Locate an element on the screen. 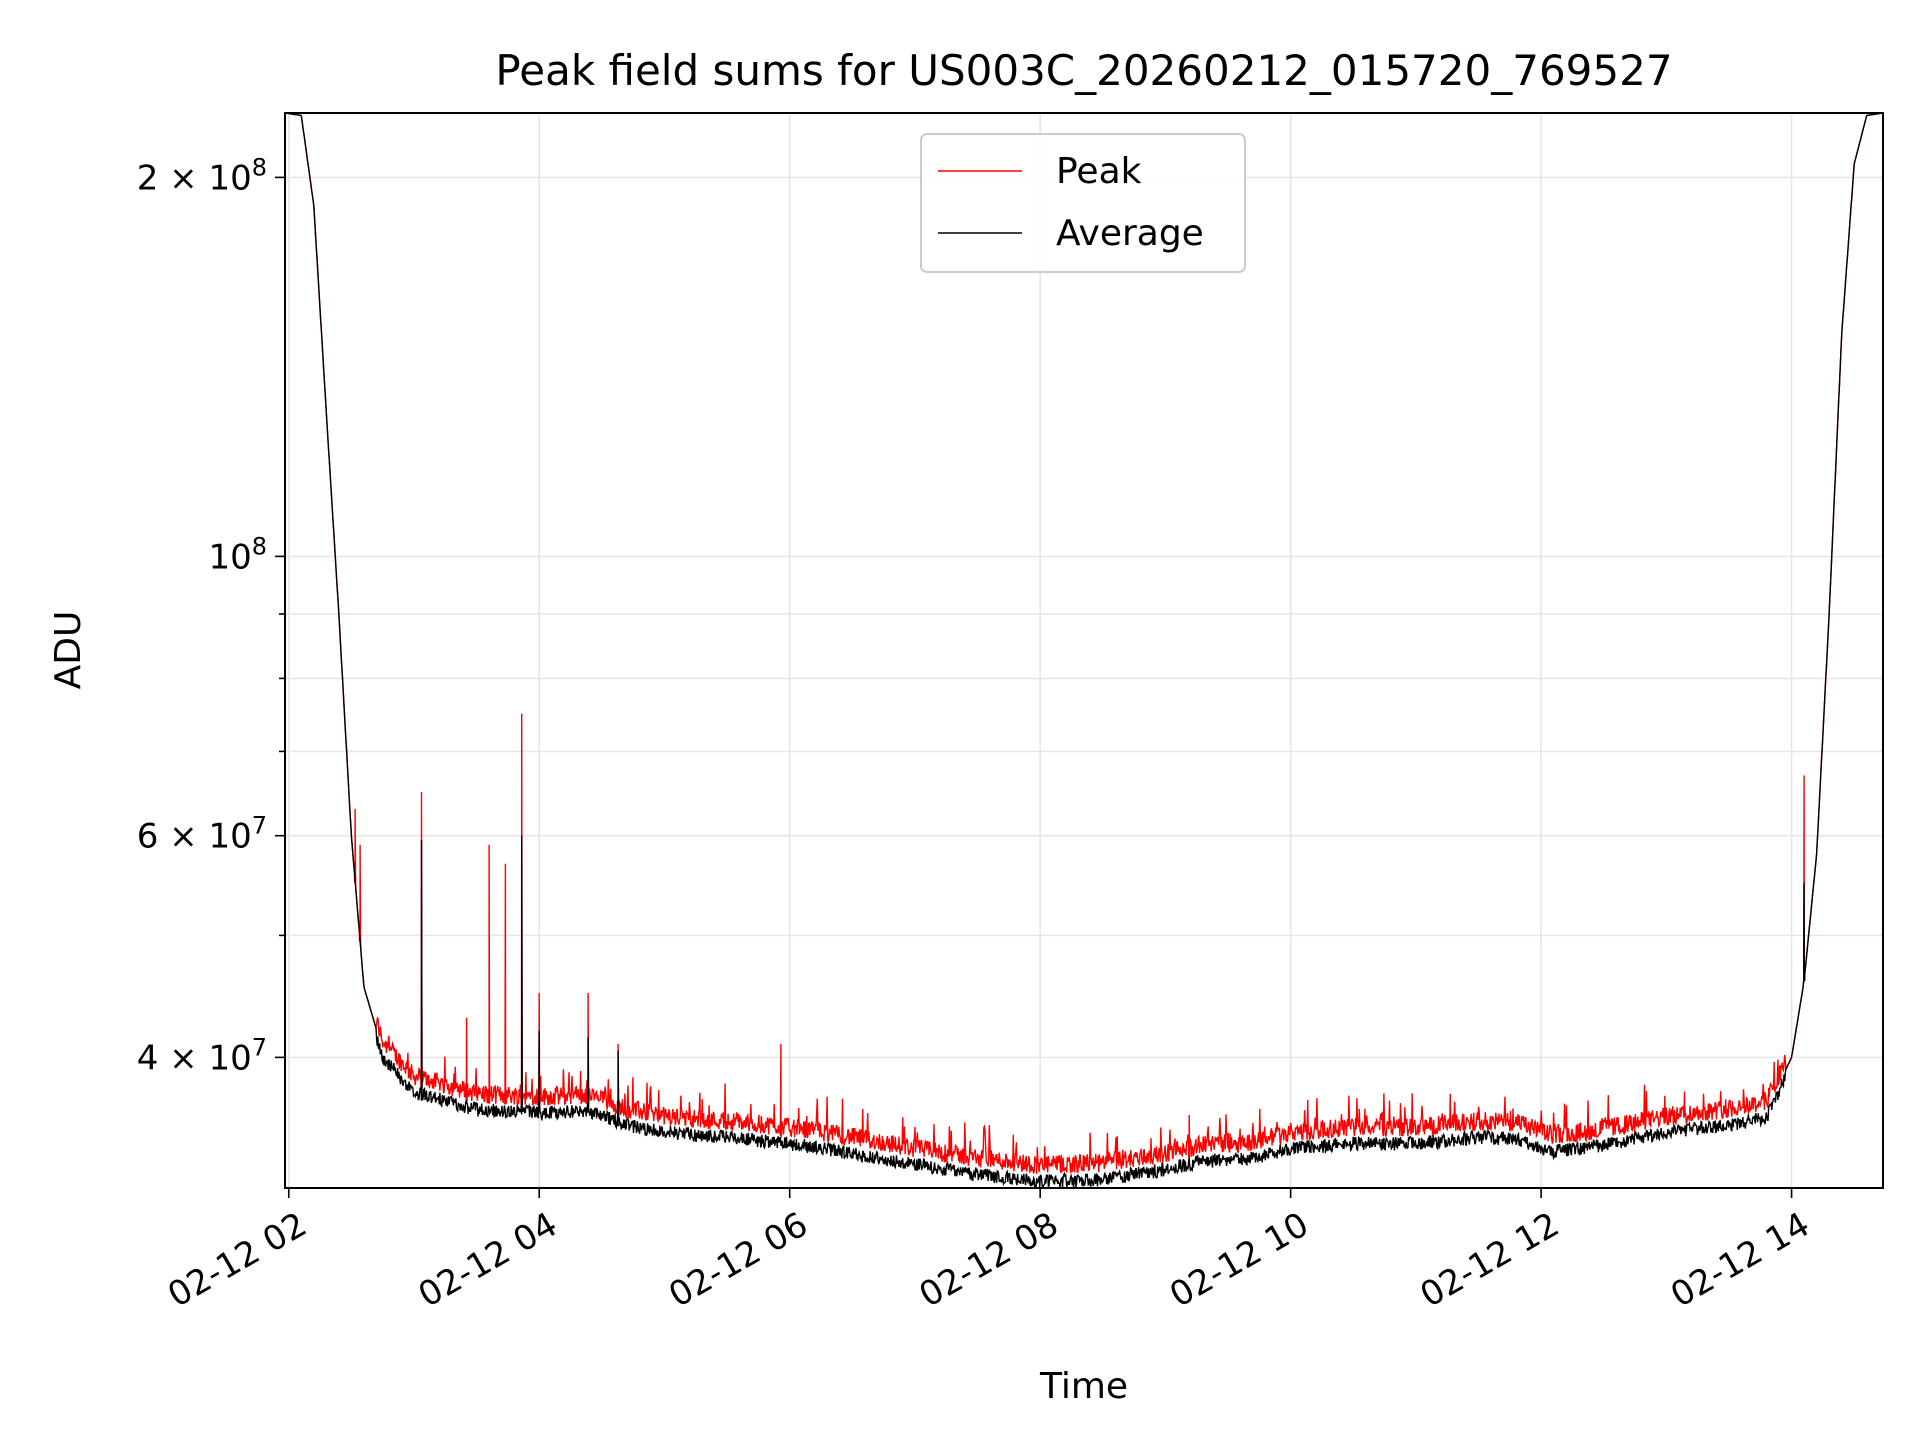 This screenshot has width=1920, height=1440. legend-average-label: Average is located at coordinates (1130, 233).